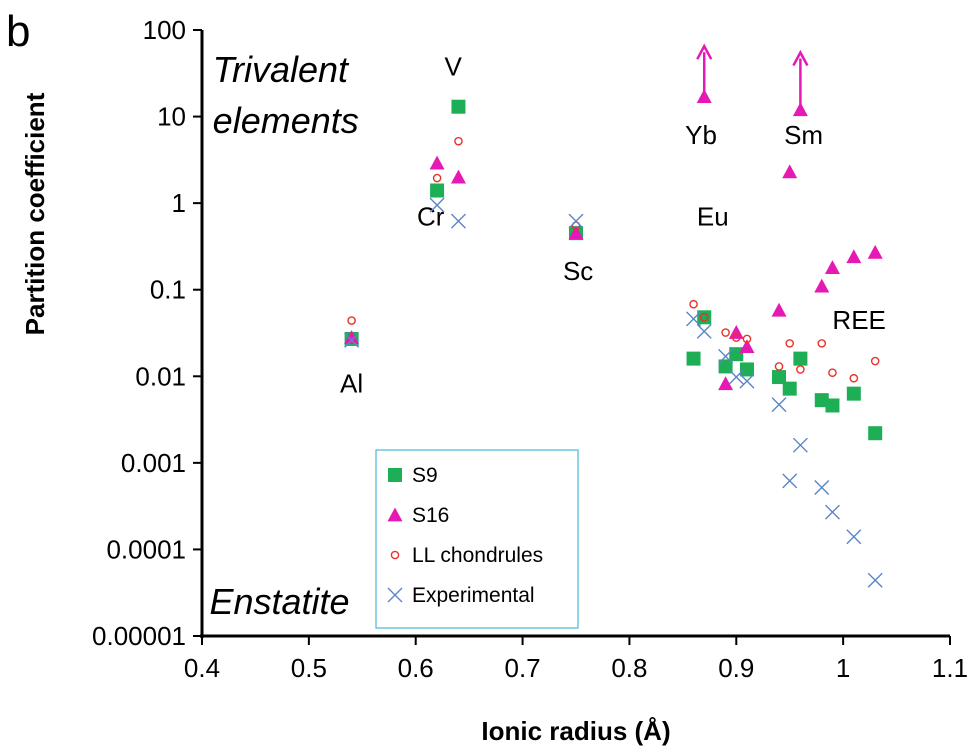 Image resolution: width=979 pixels, height=753 pixels. What do you see at coordinates (843, 668) in the screenshot?
I see `x-tick-label: 1` at bounding box center [843, 668].